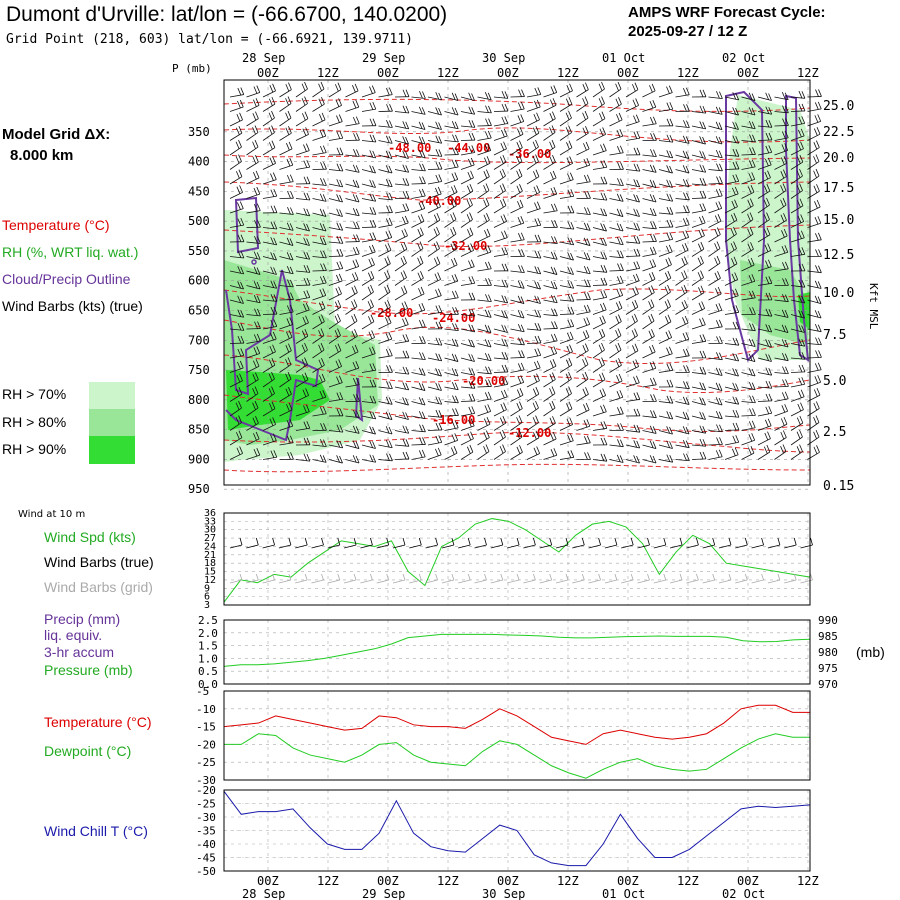 This screenshot has width=900, height=900. What do you see at coordinates (516, 724) in the screenshot?
I see `temperature-line` at bounding box center [516, 724].